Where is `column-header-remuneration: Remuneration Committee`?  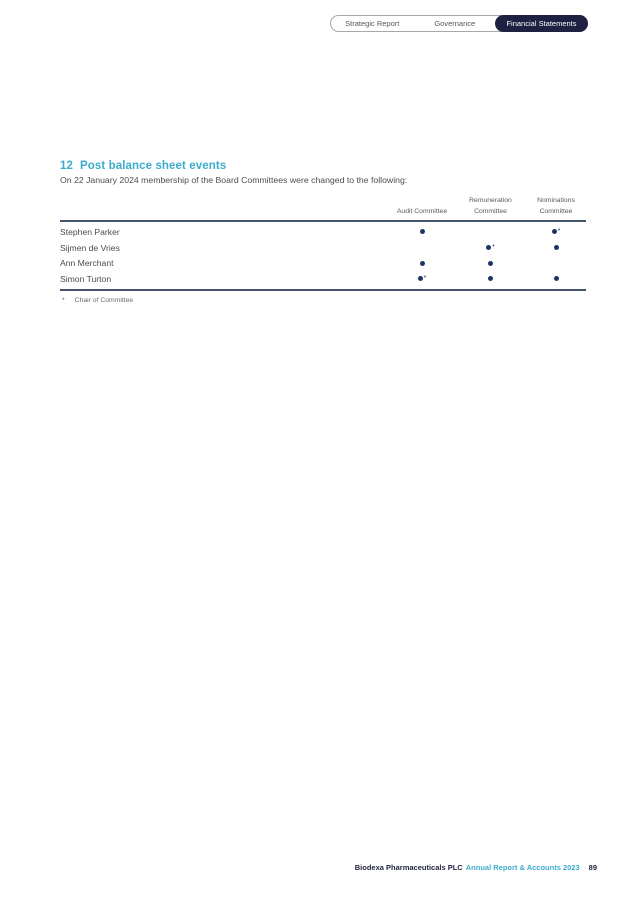 column-header-remuneration: Remuneration Committee is located at coordinates (490, 206).